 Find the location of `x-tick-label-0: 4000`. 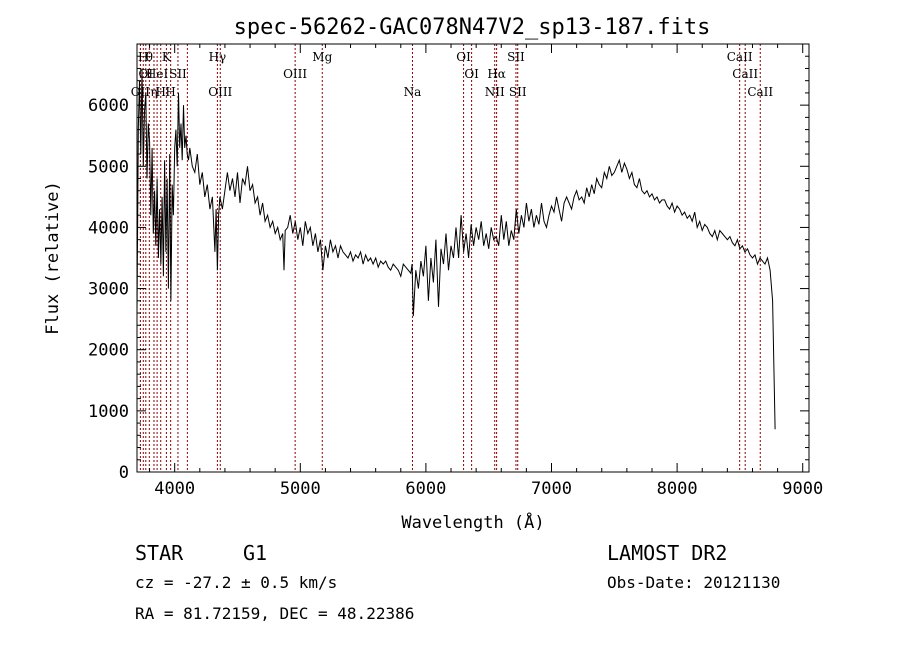

x-tick-label-0: 4000 is located at coordinates (174, 489).